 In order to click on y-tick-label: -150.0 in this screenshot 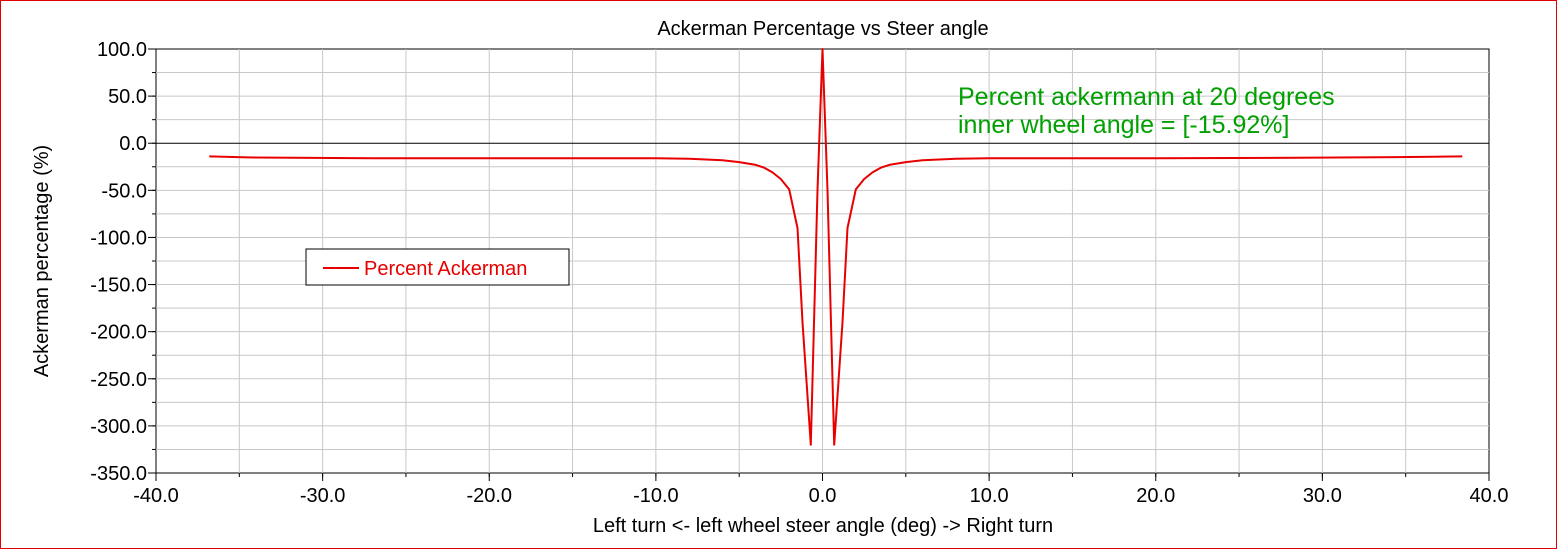, I will do `click(118, 286)`.